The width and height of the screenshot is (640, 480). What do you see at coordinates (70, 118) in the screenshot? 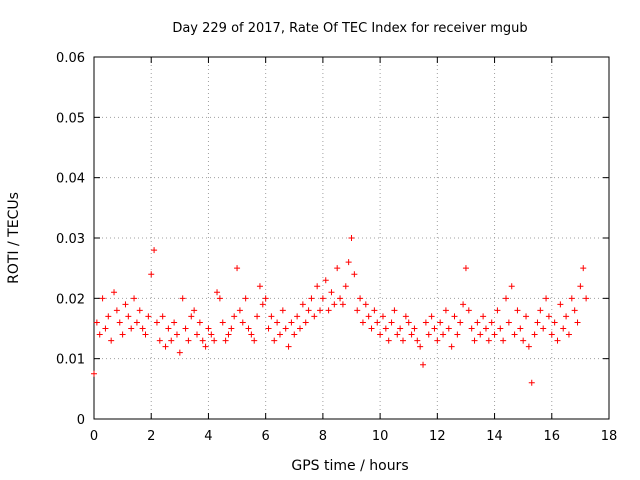
I see `y-tick-label: 0.05` at bounding box center [70, 118].